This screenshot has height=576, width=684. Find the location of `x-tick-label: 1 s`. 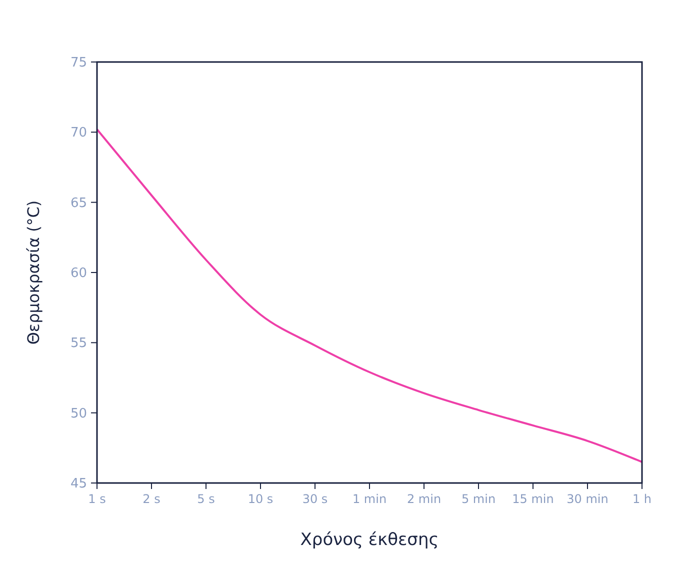

x-tick-label: 1 s is located at coordinates (97, 499).